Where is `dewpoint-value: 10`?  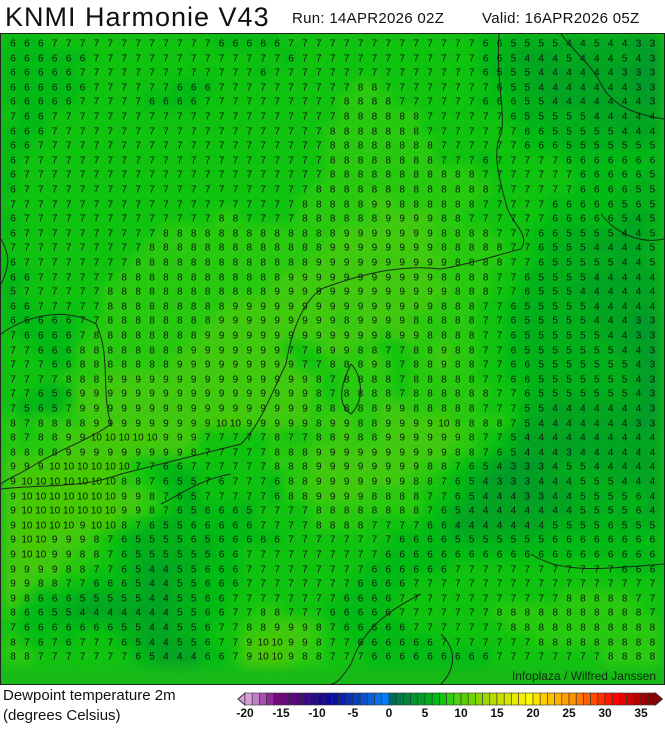 dewpoint-value: 10 is located at coordinates (96, 525).